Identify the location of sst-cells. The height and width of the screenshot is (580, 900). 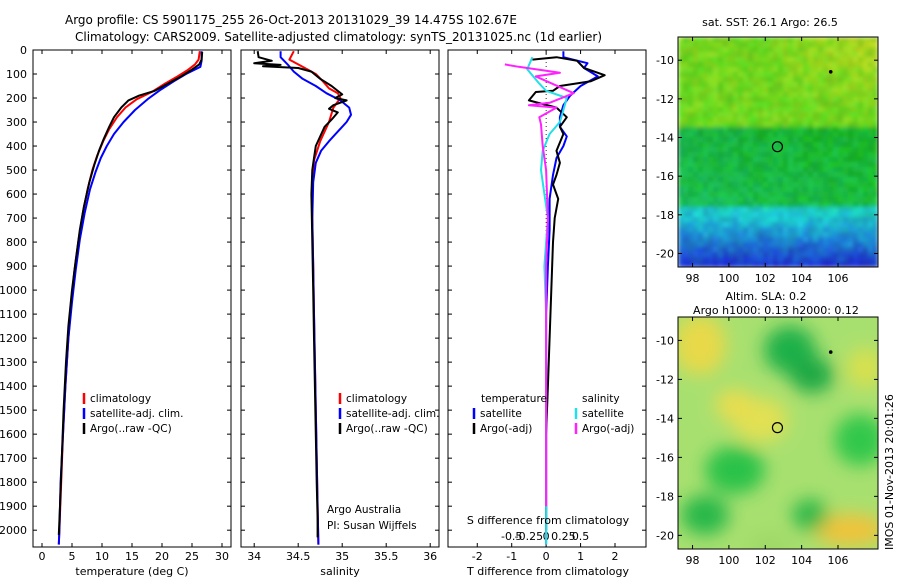
(778, 152).